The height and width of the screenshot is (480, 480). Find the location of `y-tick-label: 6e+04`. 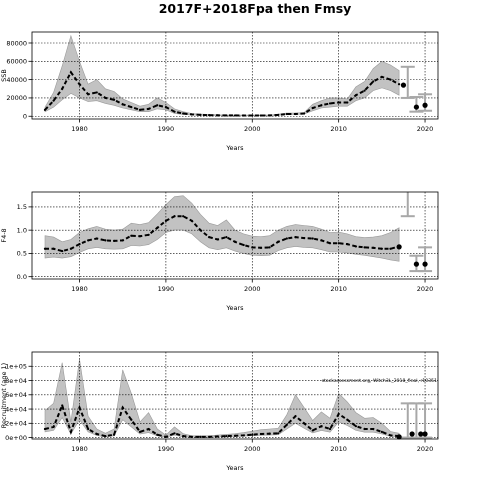

y-tick-label: 6e+04 is located at coordinates (16, 395).